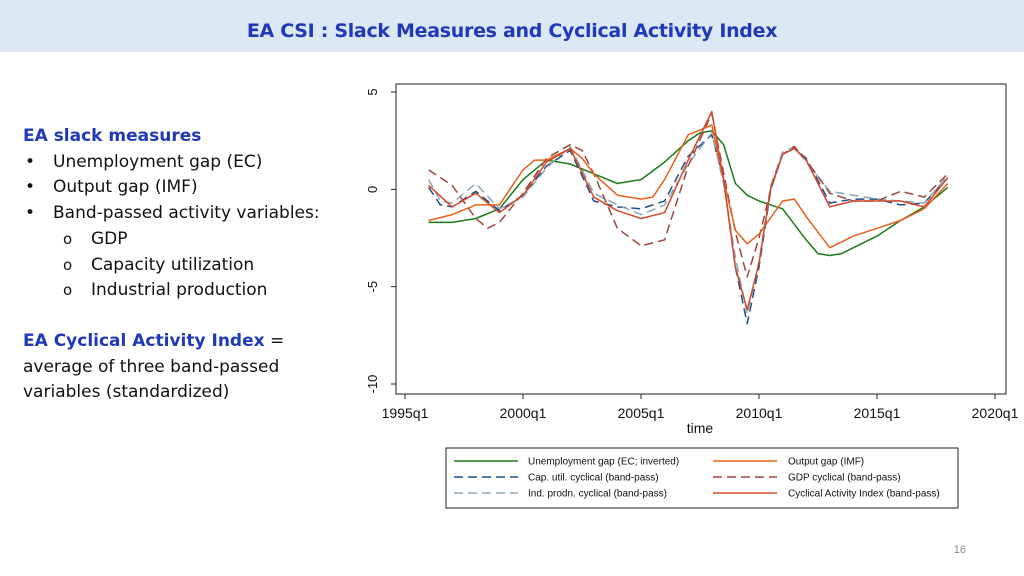 This screenshot has width=1024, height=576. I want to click on x-tick-label: 2005q1, so click(641, 413).